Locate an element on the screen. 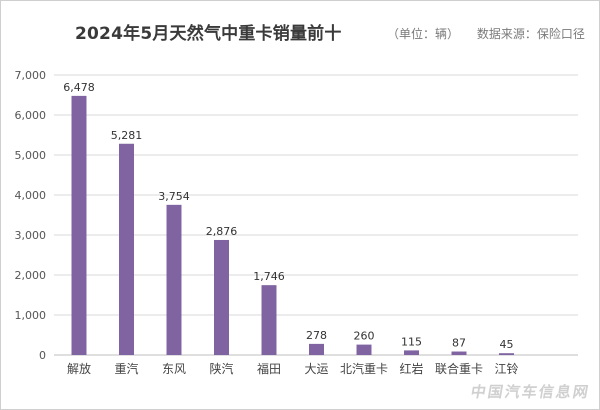 This screenshot has height=410, width=600. data-label: 5,281 is located at coordinates (127, 135).